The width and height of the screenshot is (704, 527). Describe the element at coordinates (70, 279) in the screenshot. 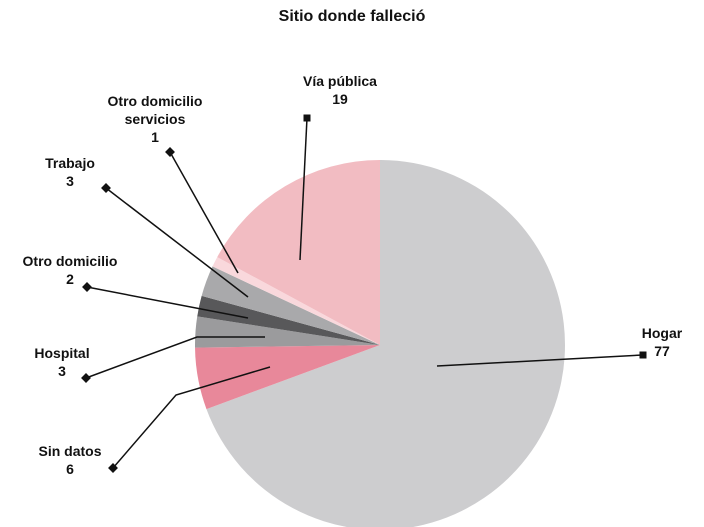

I see `slice-value: 2` at that location.